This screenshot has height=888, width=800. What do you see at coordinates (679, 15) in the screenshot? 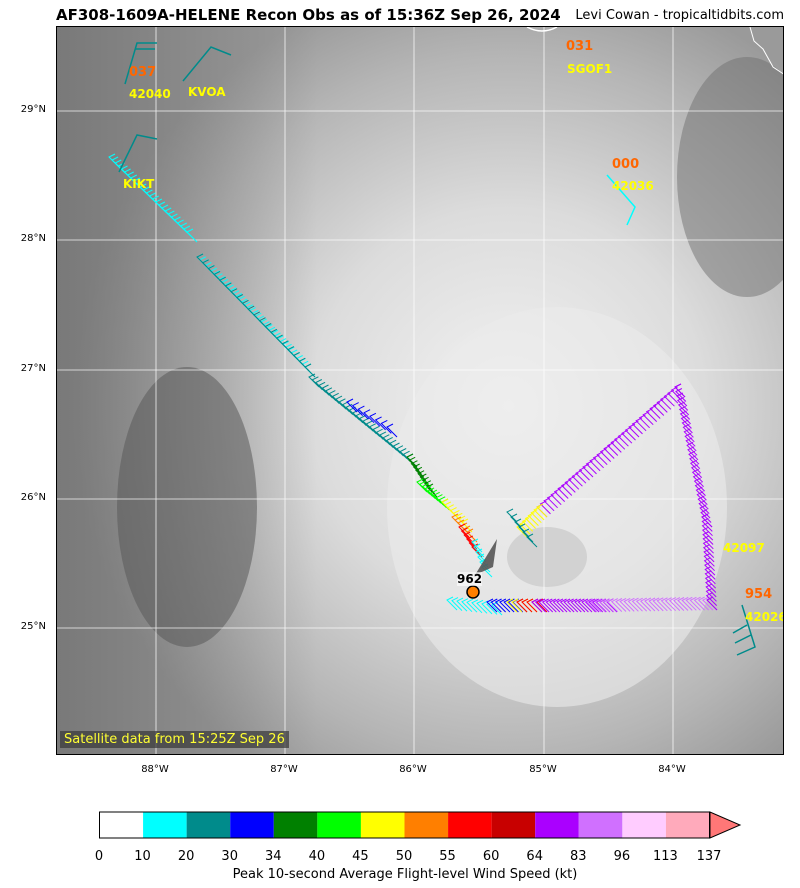
I see `credit-text: Levi Cowan - tropicaltidbits.com` at bounding box center [679, 15].